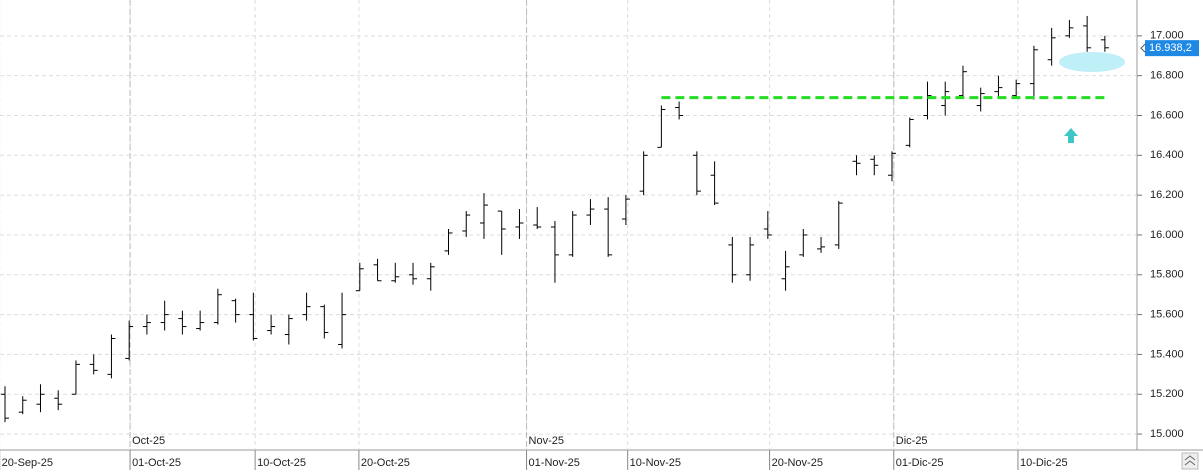 The height and width of the screenshot is (473, 1203). I want to click on y-tick-label: 15.800, so click(1167, 275).